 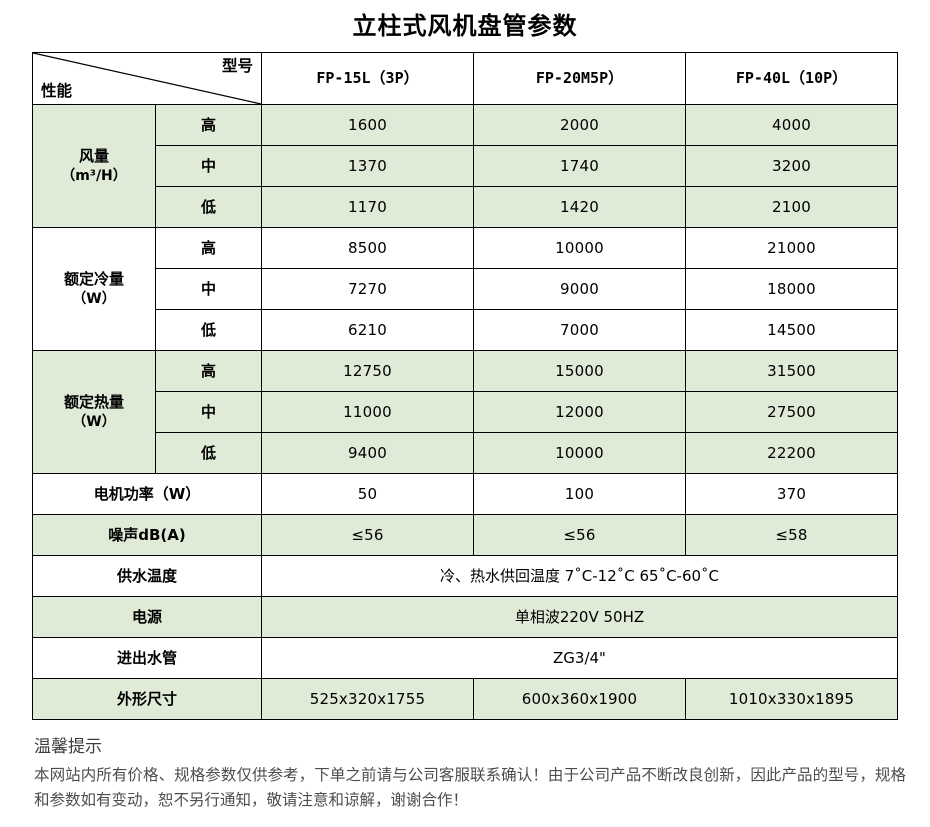 What do you see at coordinates (93, 156) in the screenshot?
I see `group-label-text: 风量` at bounding box center [93, 156].